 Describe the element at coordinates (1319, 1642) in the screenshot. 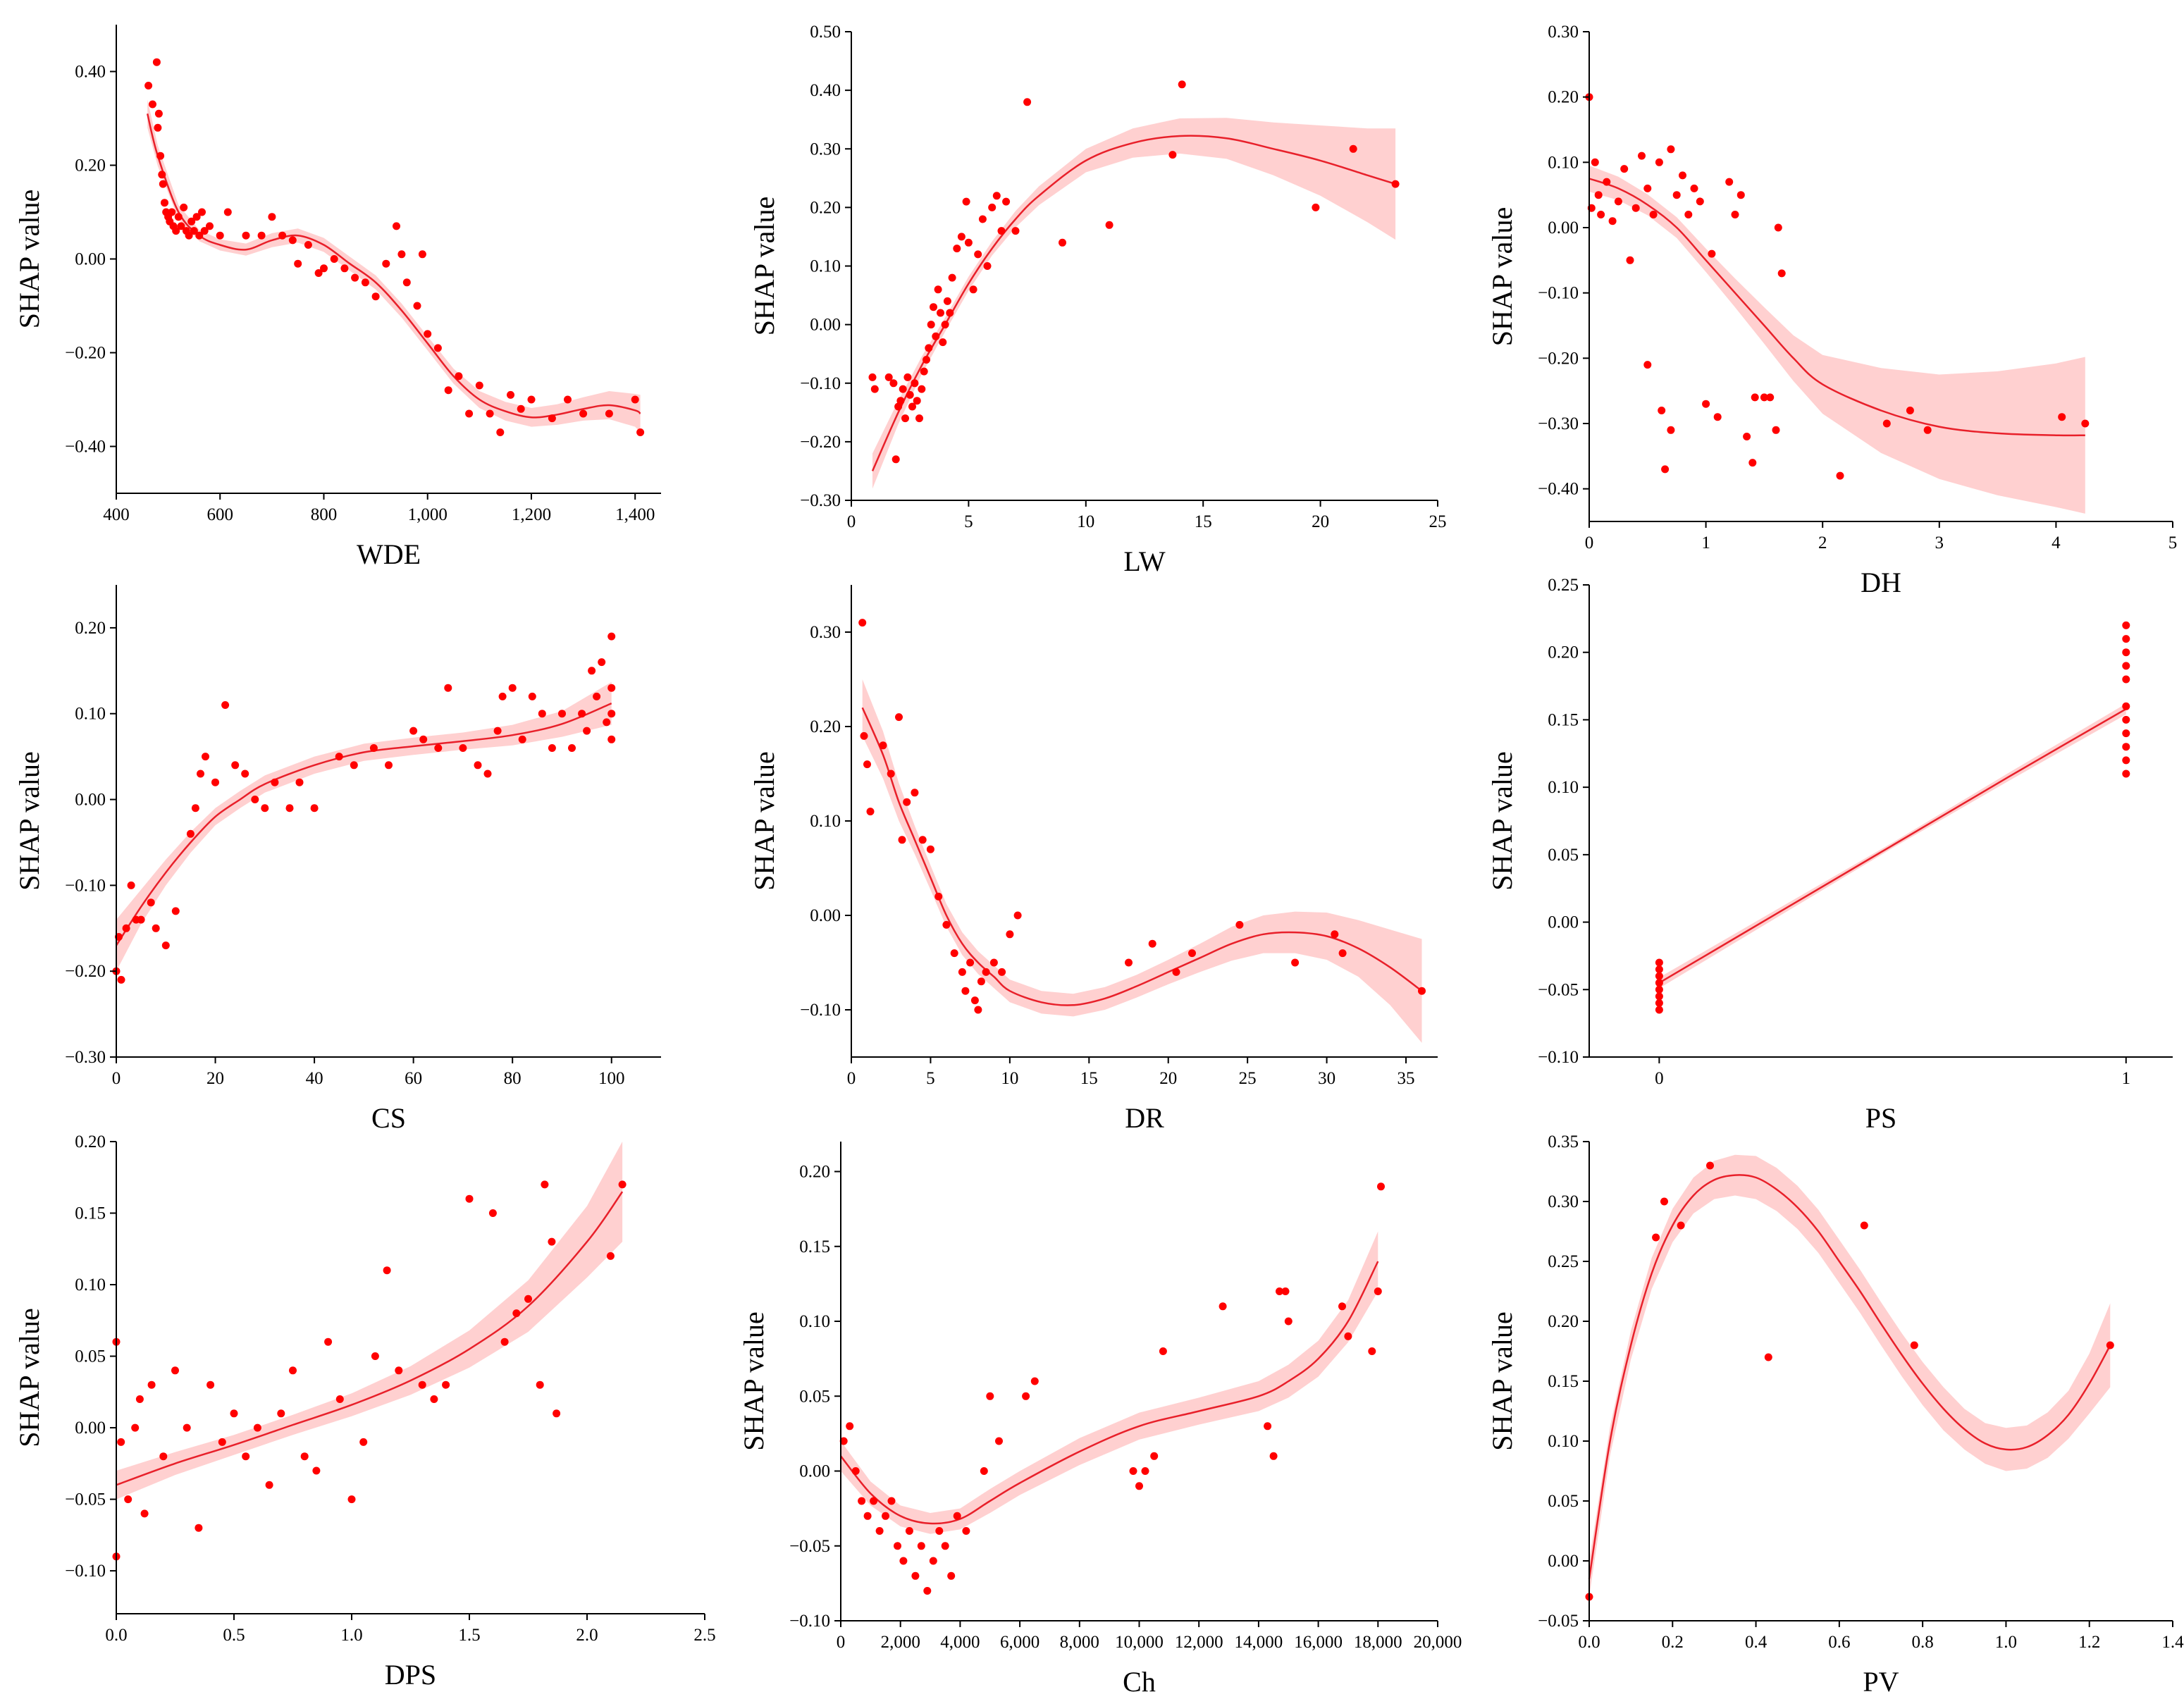

I see `x-tick-label: 16,000` at that location.